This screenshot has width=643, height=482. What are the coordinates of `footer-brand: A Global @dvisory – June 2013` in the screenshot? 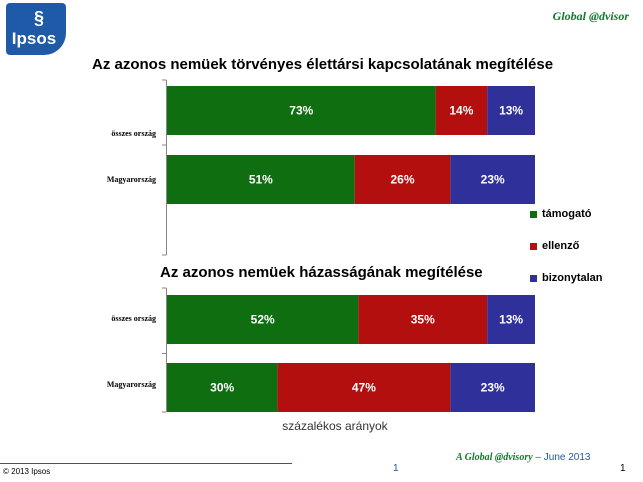 It's located at (523, 457).